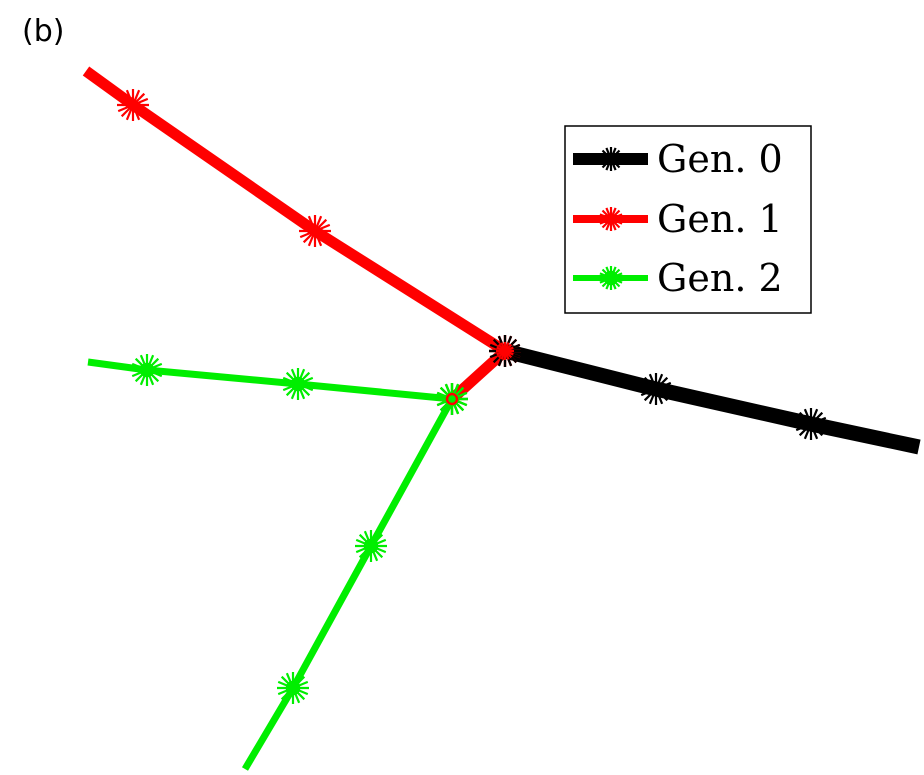 The image size is (924, 775). I want to click on legend-label-gen-1: Gen. 1, so click(720, 219).